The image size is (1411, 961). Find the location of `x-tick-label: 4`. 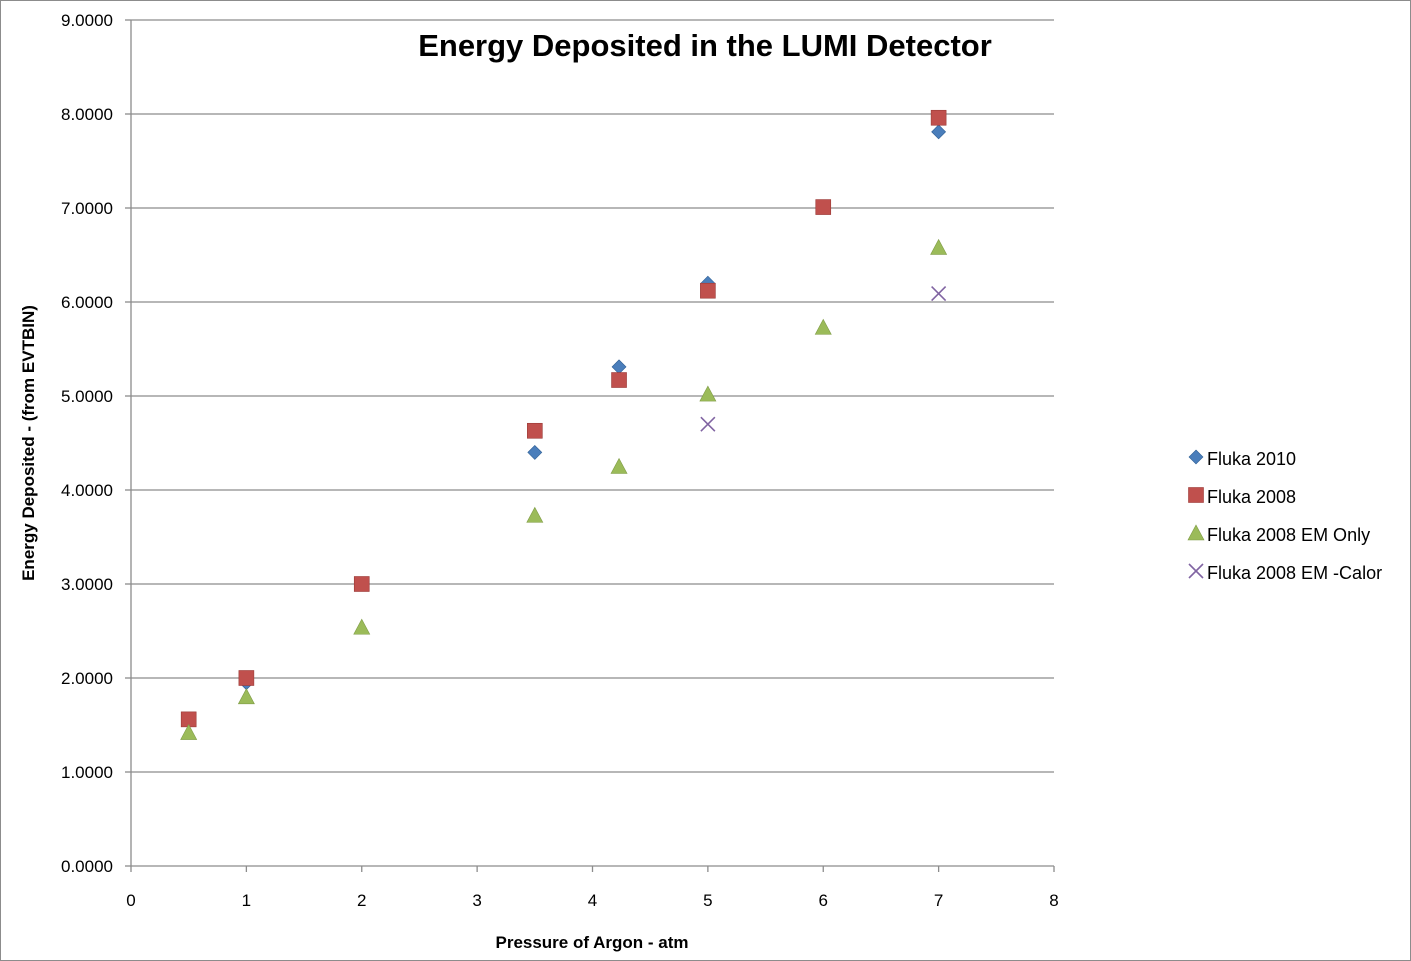

x-tick-label: 4 is located at coordinates (592, 900).